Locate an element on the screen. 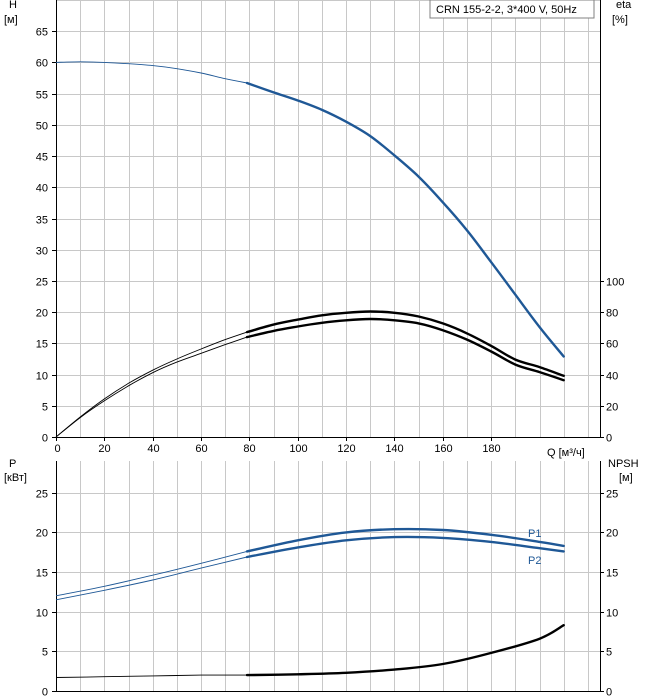  right-axis-unit-eta: [%] is located at coordinates (620, 20).